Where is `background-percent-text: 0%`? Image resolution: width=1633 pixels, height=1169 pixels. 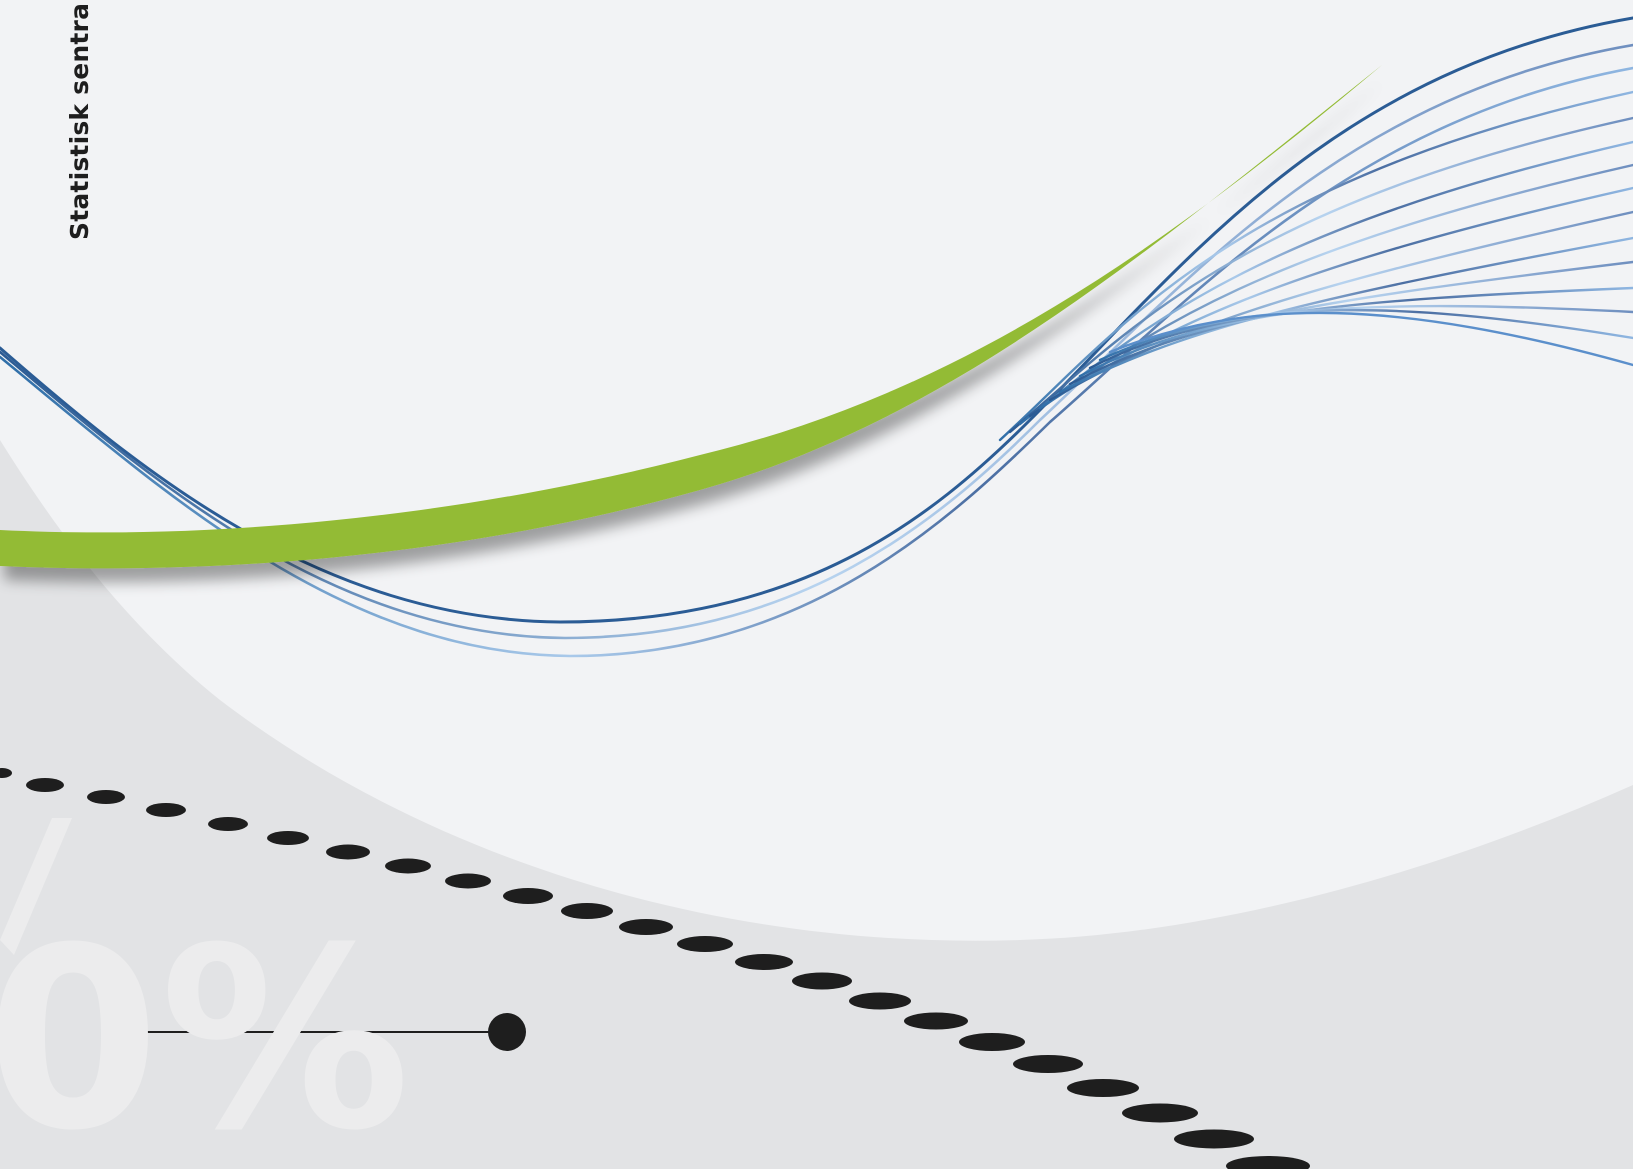
background-percent-text: 0% is located at coordinates (205, 1031).